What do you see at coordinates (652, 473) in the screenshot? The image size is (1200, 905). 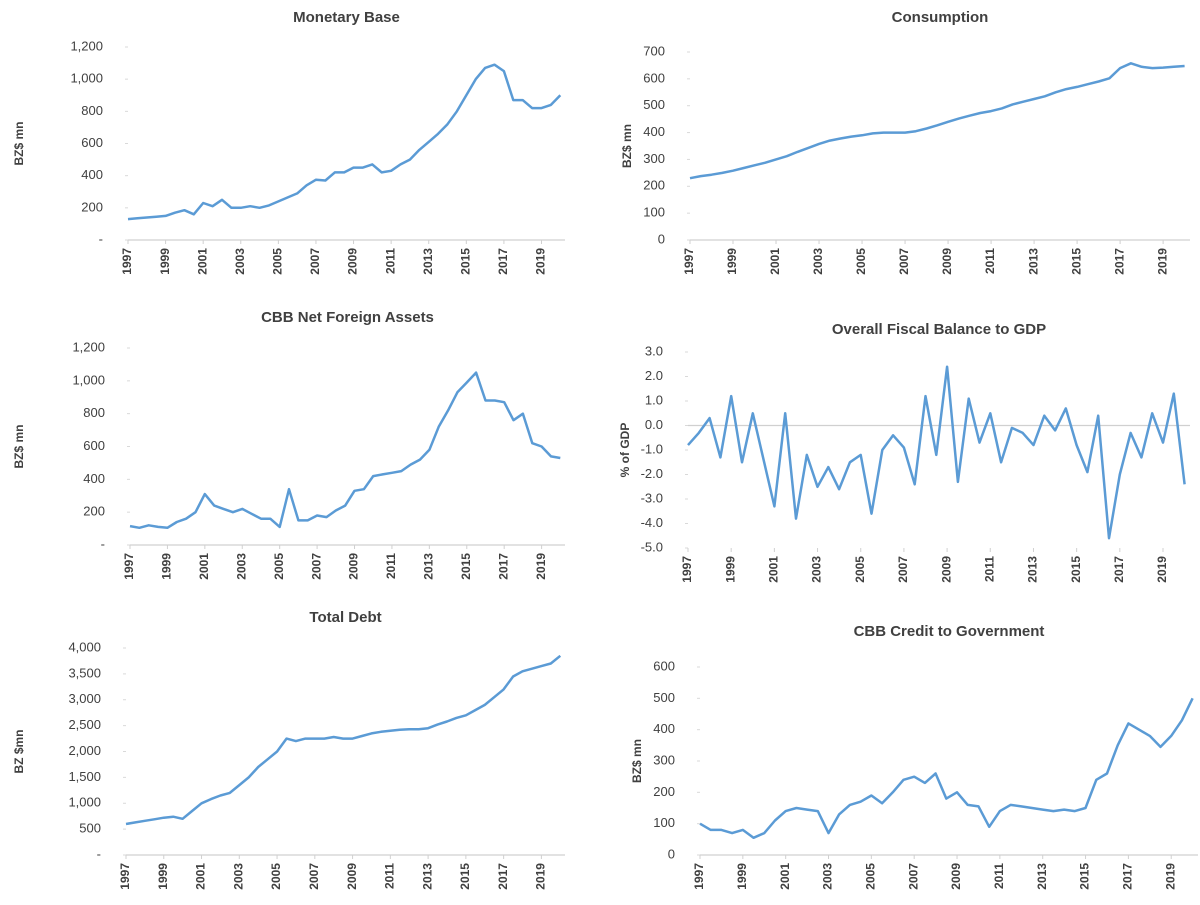 I see `y-tick-label: -2.0` at bounding box center [652, 473].